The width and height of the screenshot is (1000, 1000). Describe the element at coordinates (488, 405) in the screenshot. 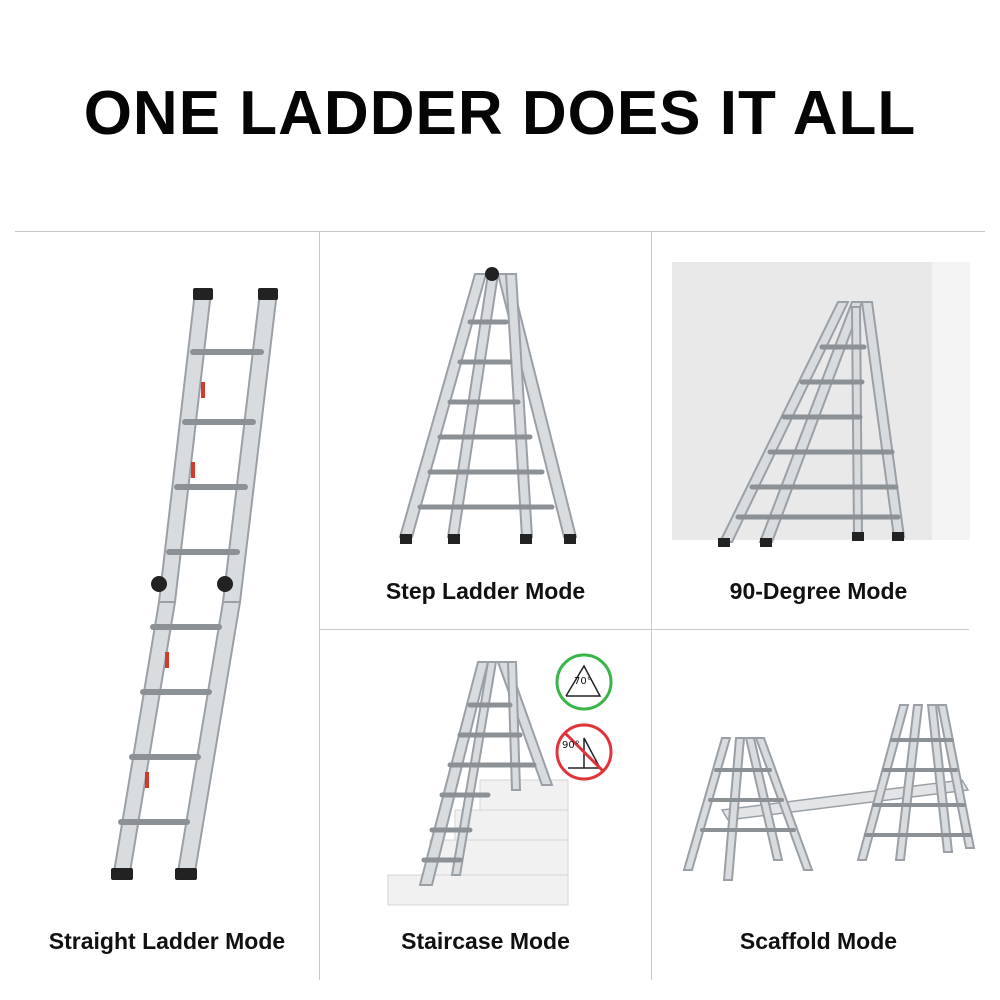

I see `step-ladder-illustration` at that location.